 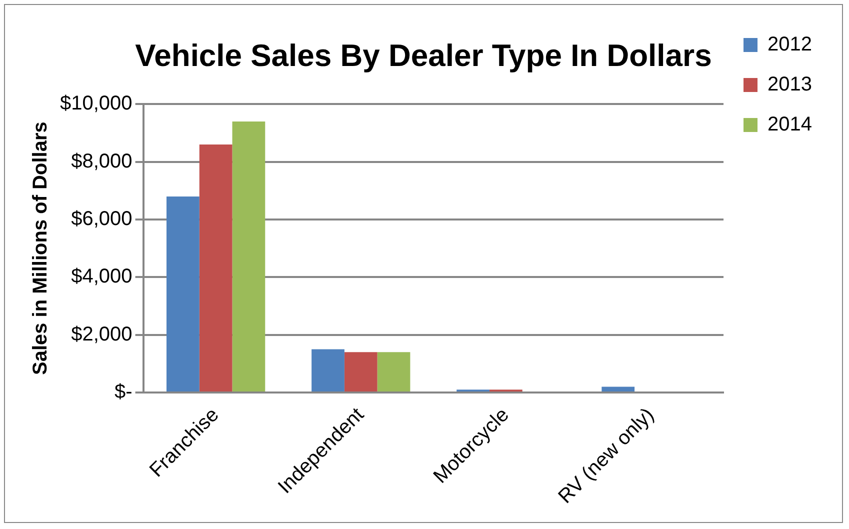 I want to click on y-tick-label: $6,000, so click(x=101, y=219).